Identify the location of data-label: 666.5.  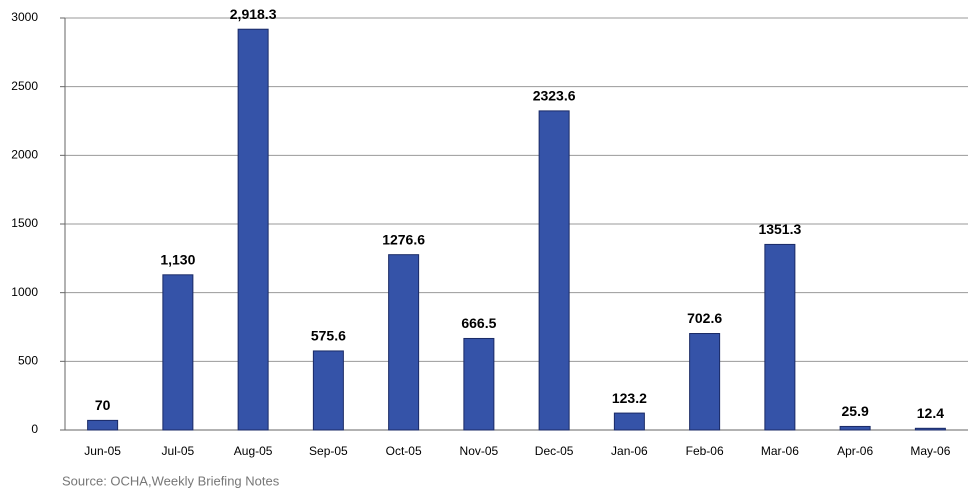
(478, 323).